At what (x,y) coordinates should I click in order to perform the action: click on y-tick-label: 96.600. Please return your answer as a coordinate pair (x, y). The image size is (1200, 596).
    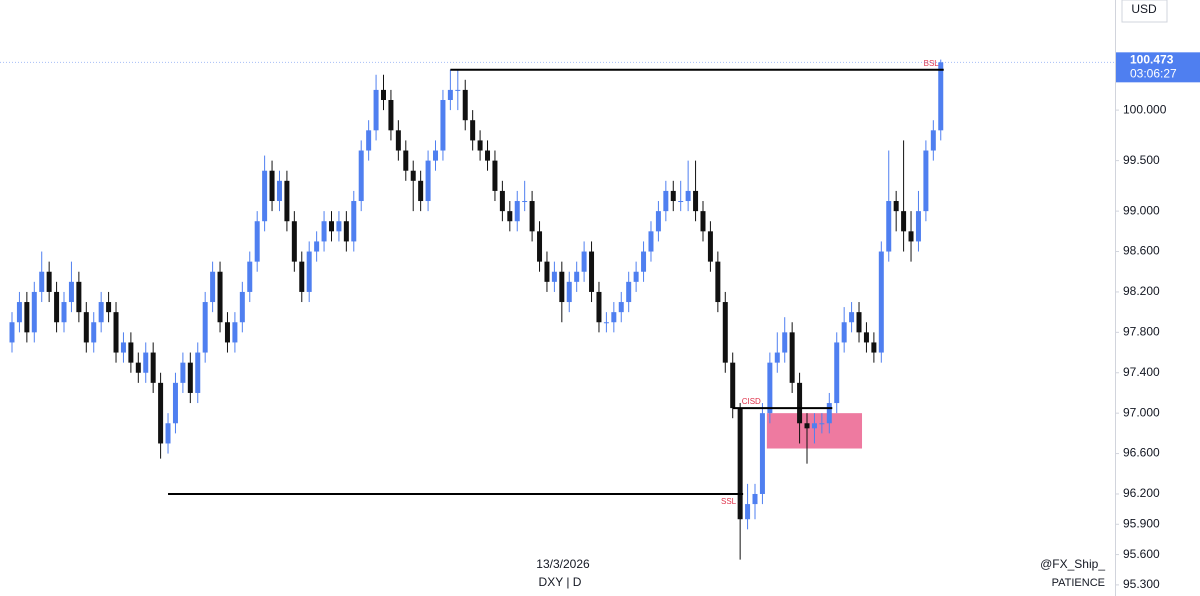
    Looking at the image, I should click on (1141, 453).